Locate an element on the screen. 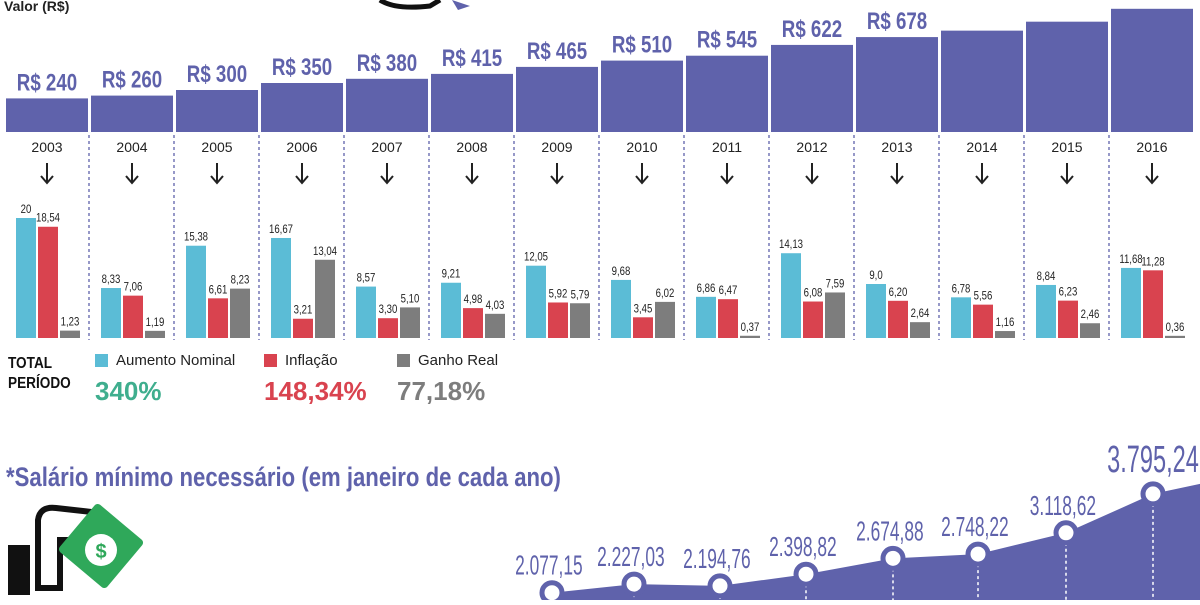 The width and height of the screenshot is (1200, 605). money-icon is located at coordinates (101, 550).